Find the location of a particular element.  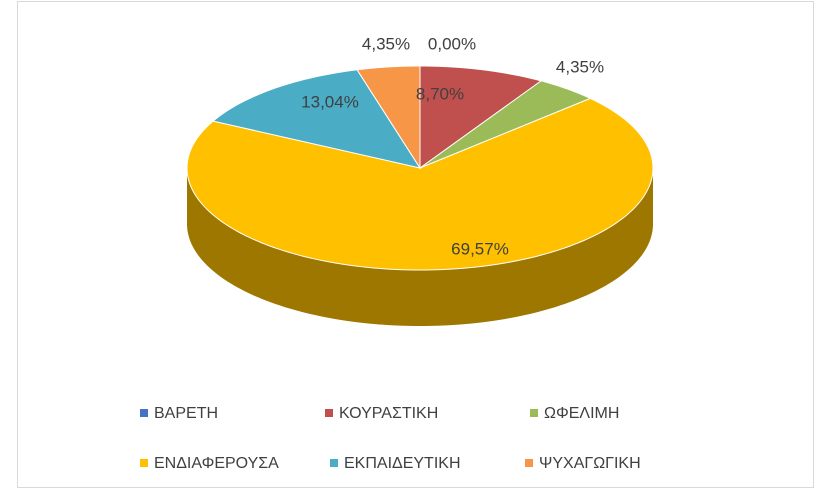

data-label: 8,70% is located at coordinates (440, 93).